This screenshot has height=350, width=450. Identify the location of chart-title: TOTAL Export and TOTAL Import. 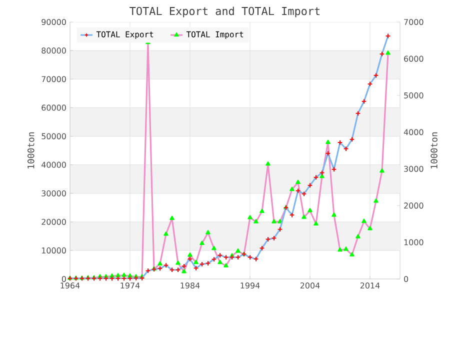
(225, 12).